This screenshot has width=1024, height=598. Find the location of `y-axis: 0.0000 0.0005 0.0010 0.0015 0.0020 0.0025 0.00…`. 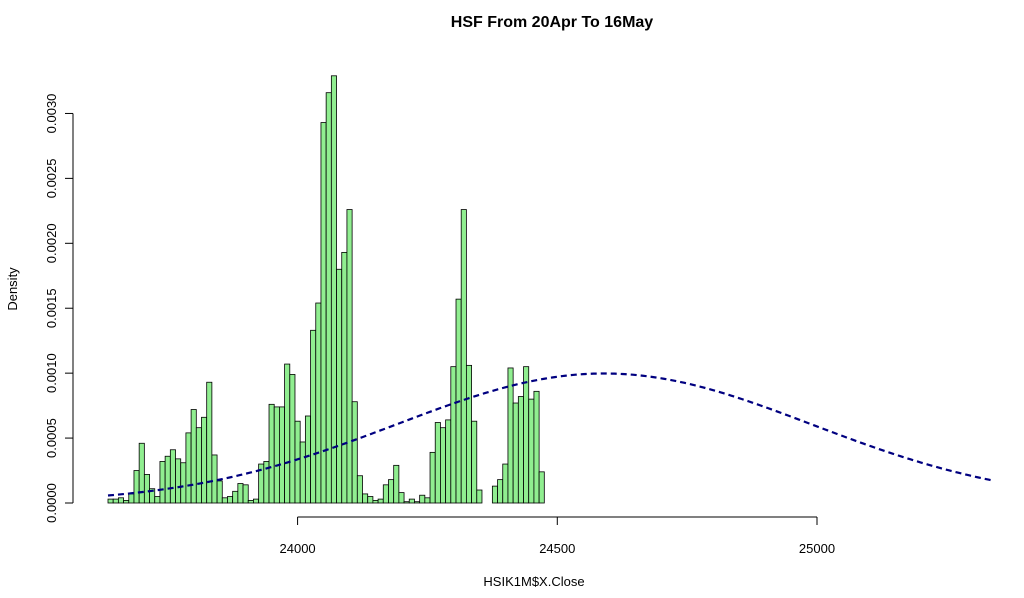

y-axis: 0.0000 0.0005 0.0010 0.0015 0.0020 0.0025 0.00… is located at coordinates (59, 308).